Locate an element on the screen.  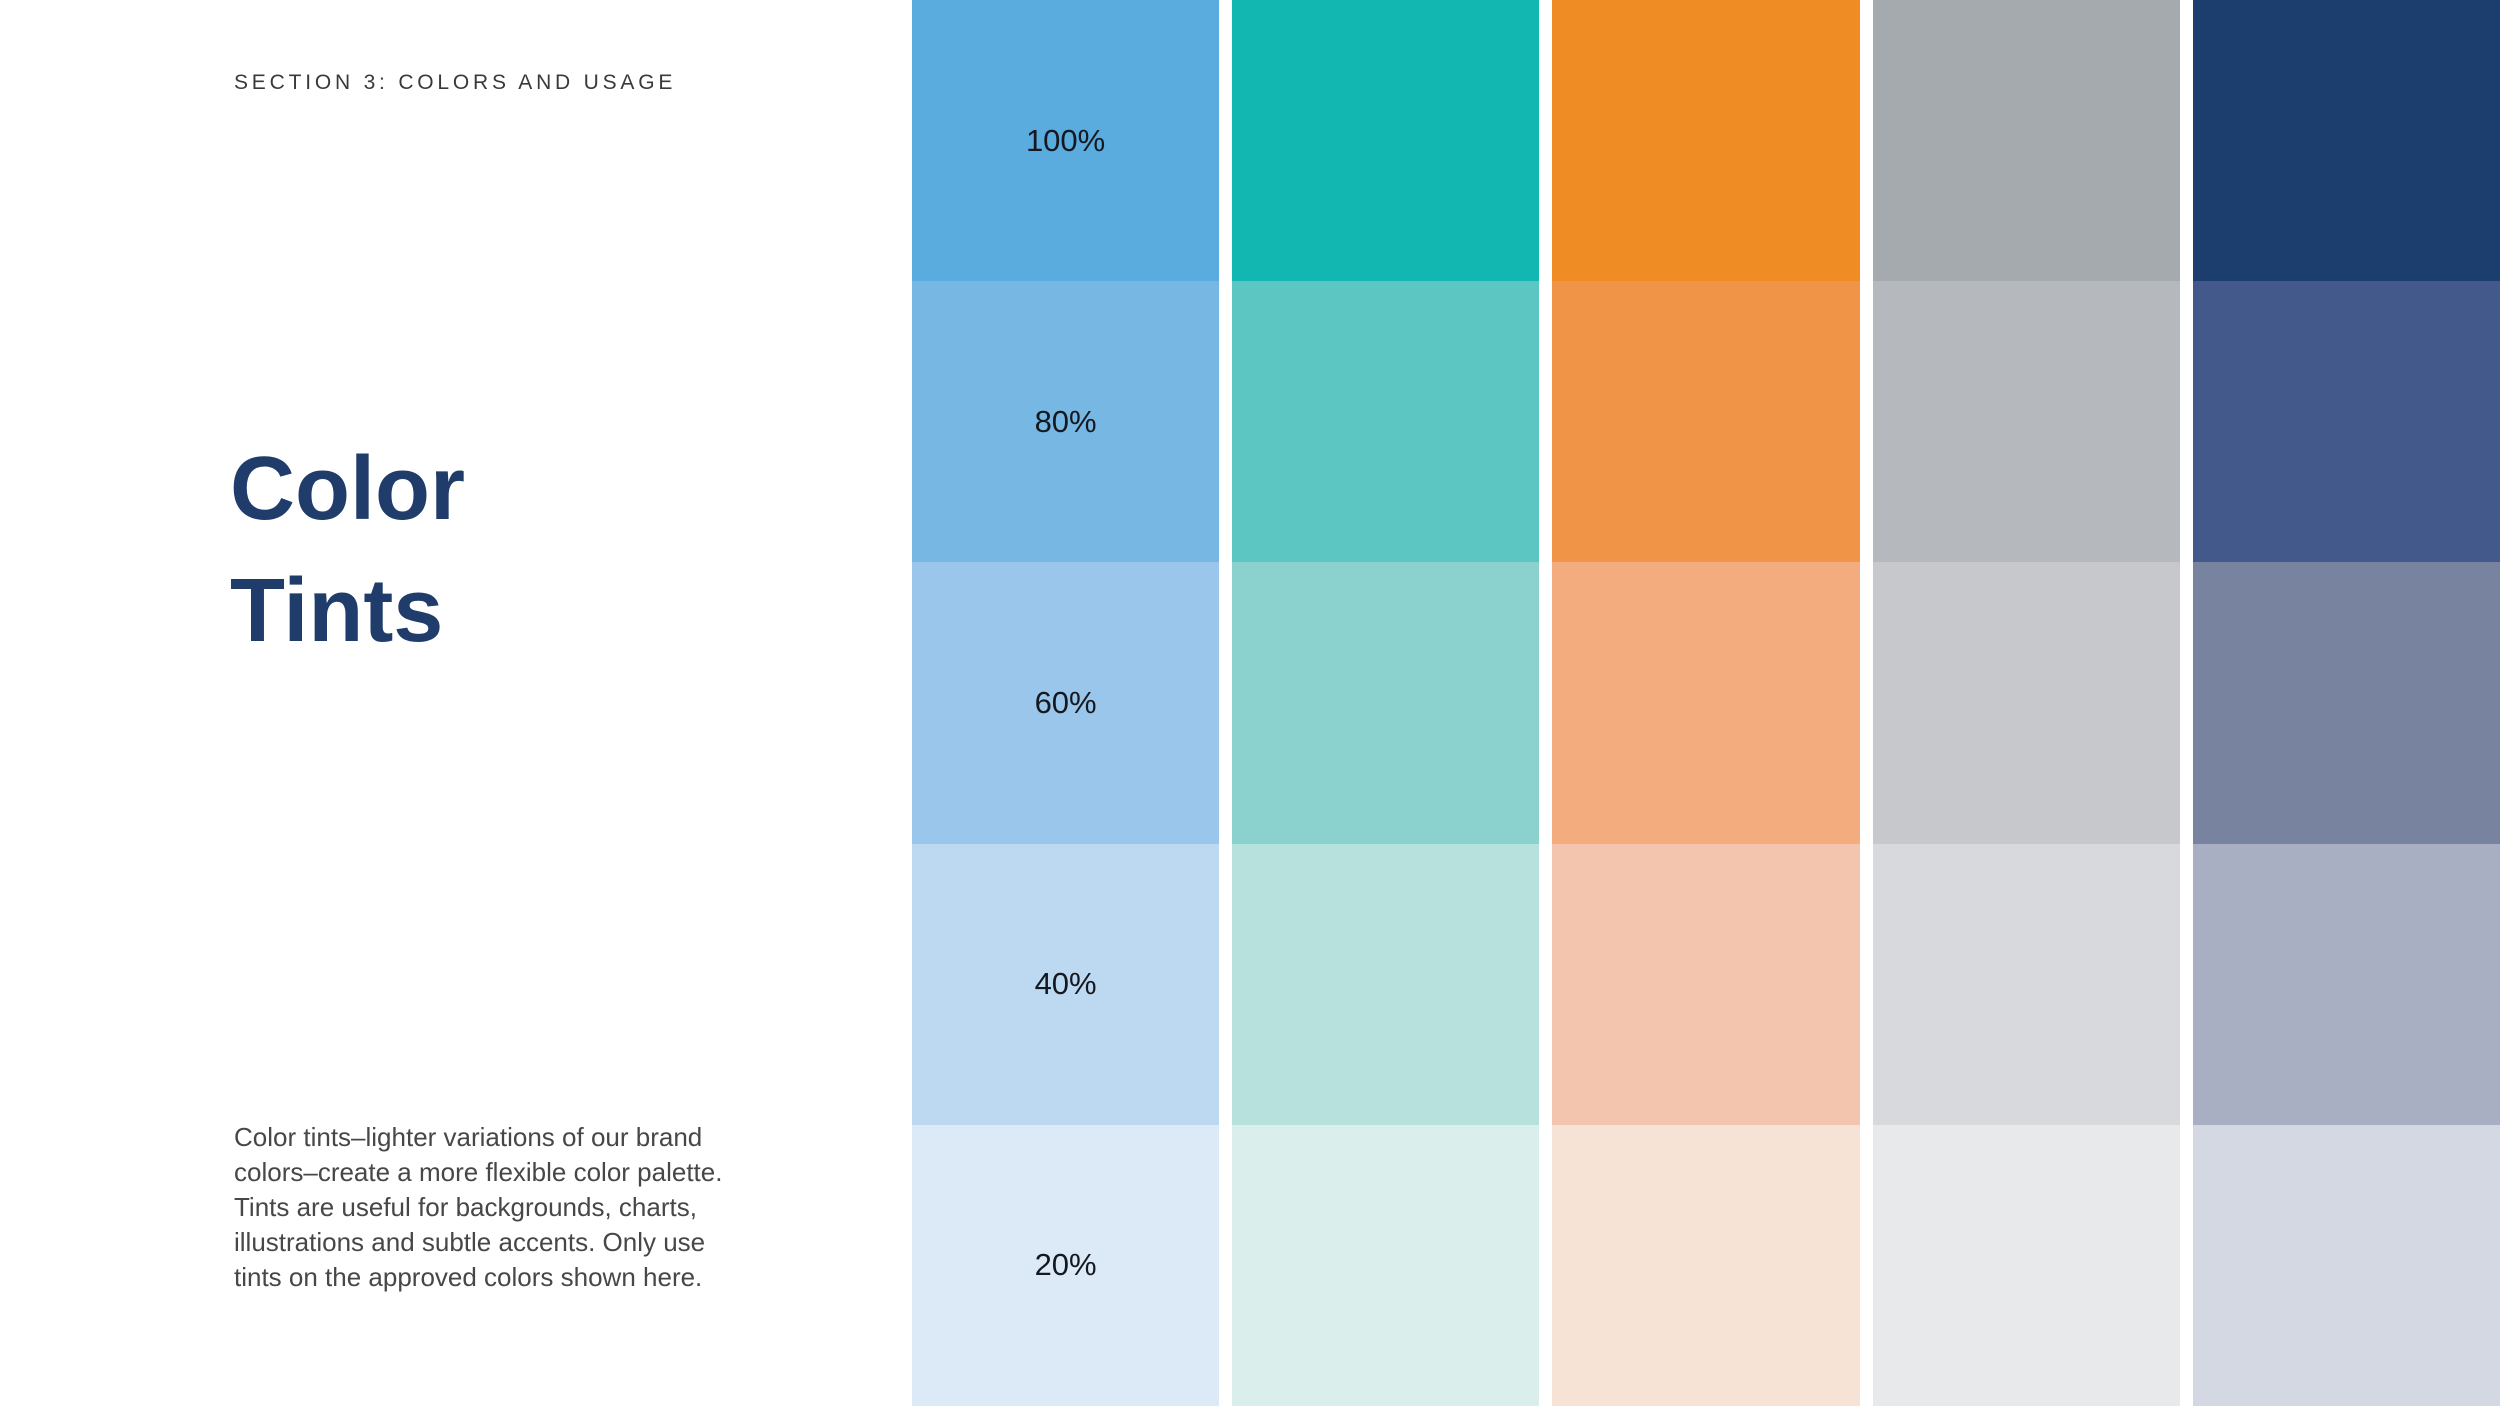
tint-level-label: 80% is located at coordinates (1065, 421).